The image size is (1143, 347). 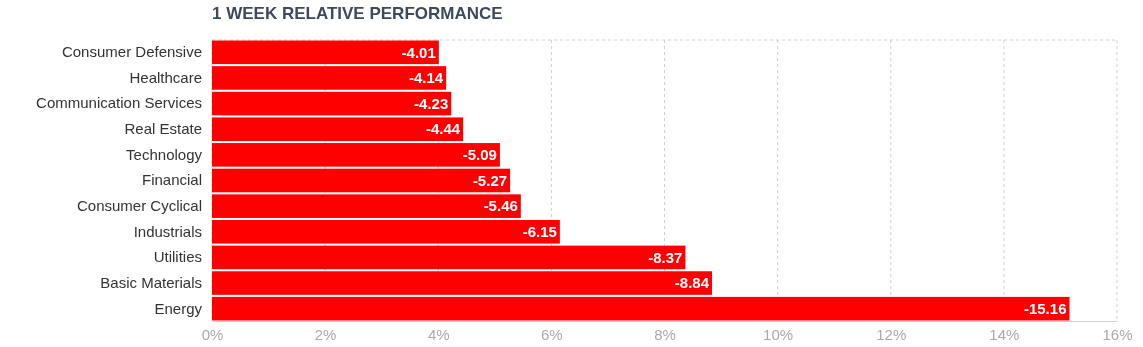 What do you see at coordinates (212, 334) in the screenshot?
I see `x-tick-label: 0%` at bounding box center [212, 334].